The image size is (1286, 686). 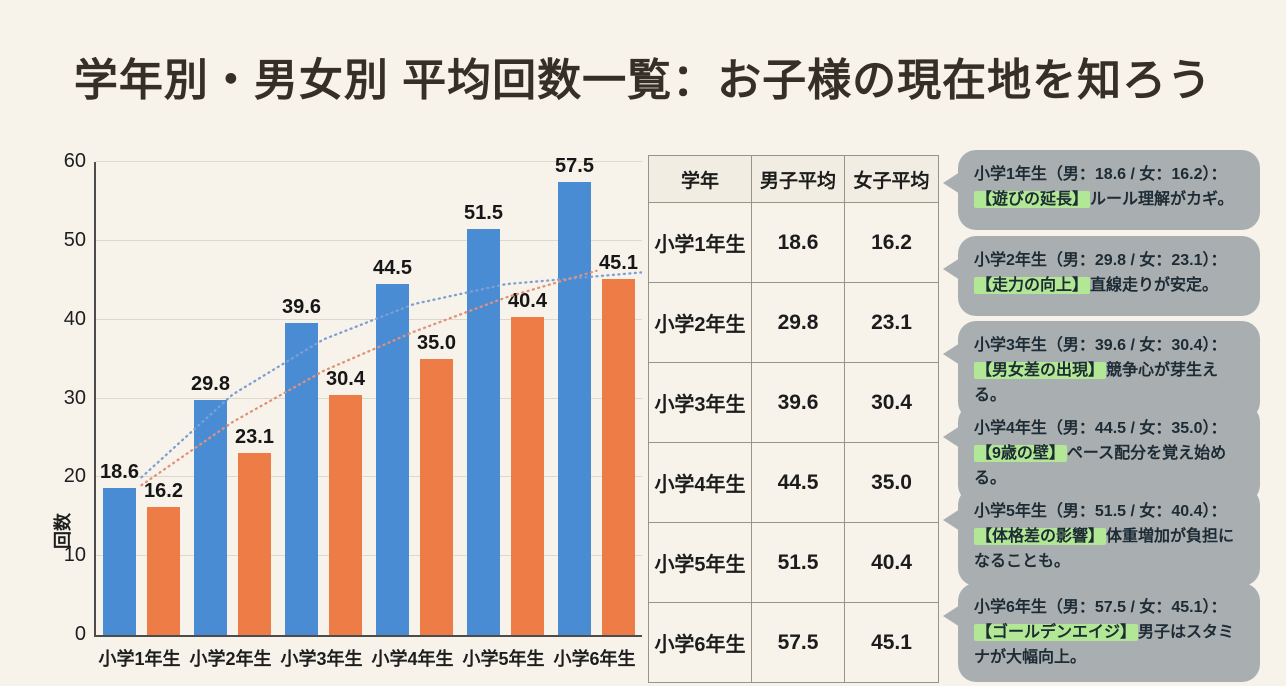 I want to click on x-tick-label: 小学6年生, so click(x=594, y=659).